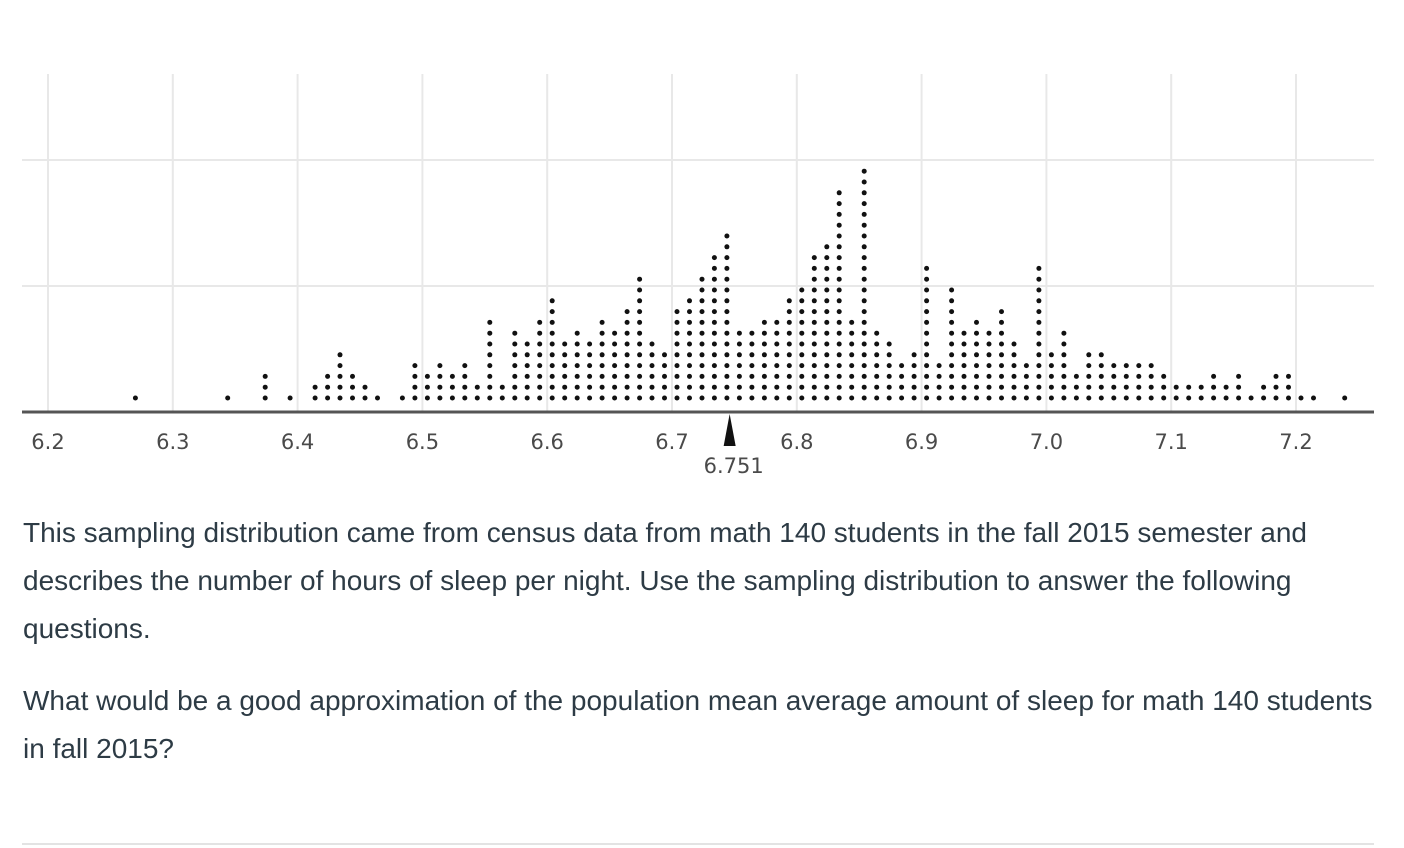 The width and height of the screenshot is (1404, 848). What do you see at coordinates (734, 446) in the screenshot?
I see `mean-marker: 6.751` at bounding box center [734, 446].